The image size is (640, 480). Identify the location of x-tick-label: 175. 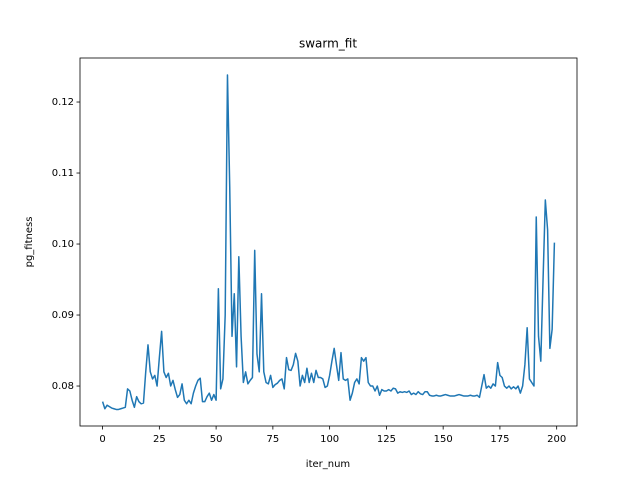
(499, 439).